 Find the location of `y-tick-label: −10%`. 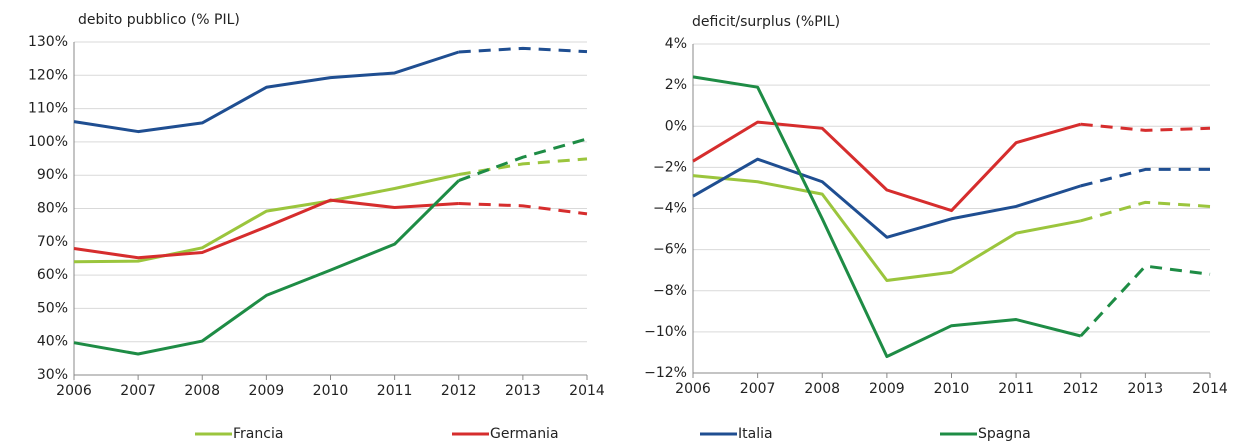

y-tick-label: −10% is located at coordinates (665, 332).